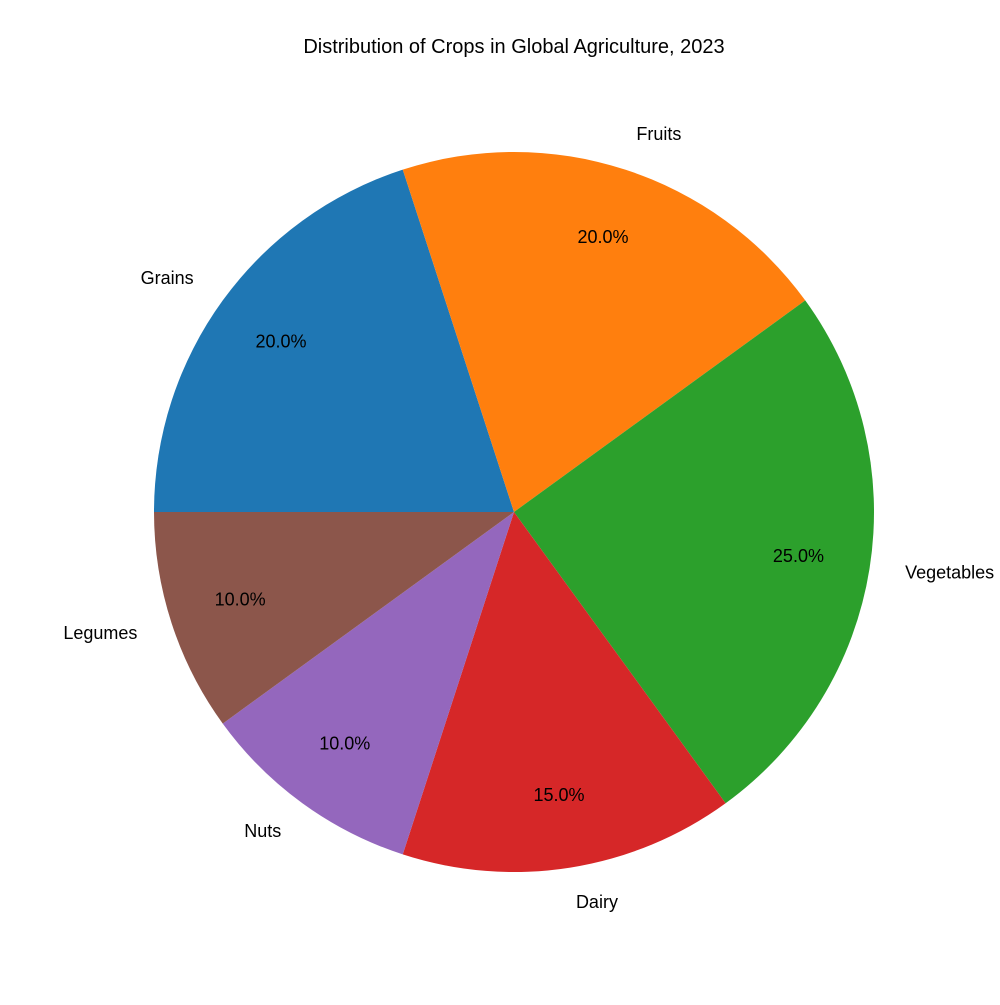 The width and height of the screenshot is (1000, 1005). What do you see at coordinates (262, 831) in the screenshot?
I see `slice-label-nuts: Nuts` at bounding box center [262, 831].